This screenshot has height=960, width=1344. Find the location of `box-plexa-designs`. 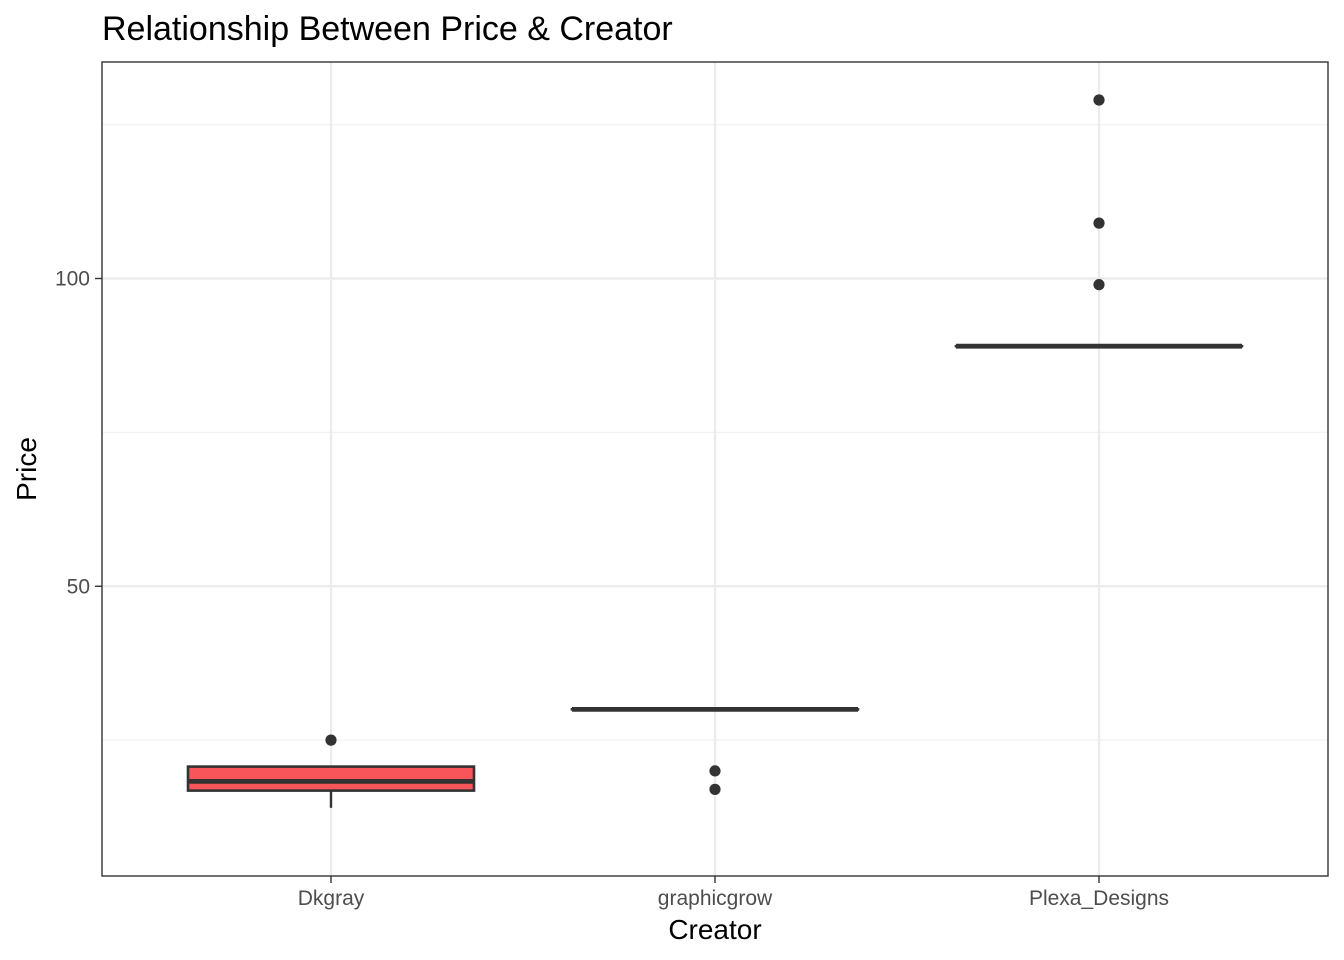

box-plexa-designs is located at coordinates (1099, 221).